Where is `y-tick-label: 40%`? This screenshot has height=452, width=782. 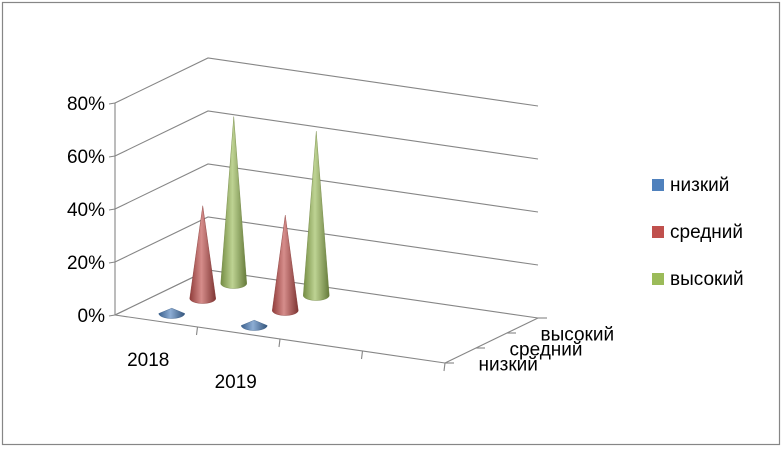 y-tick-label: 40% is located at coordinates (86, 210).